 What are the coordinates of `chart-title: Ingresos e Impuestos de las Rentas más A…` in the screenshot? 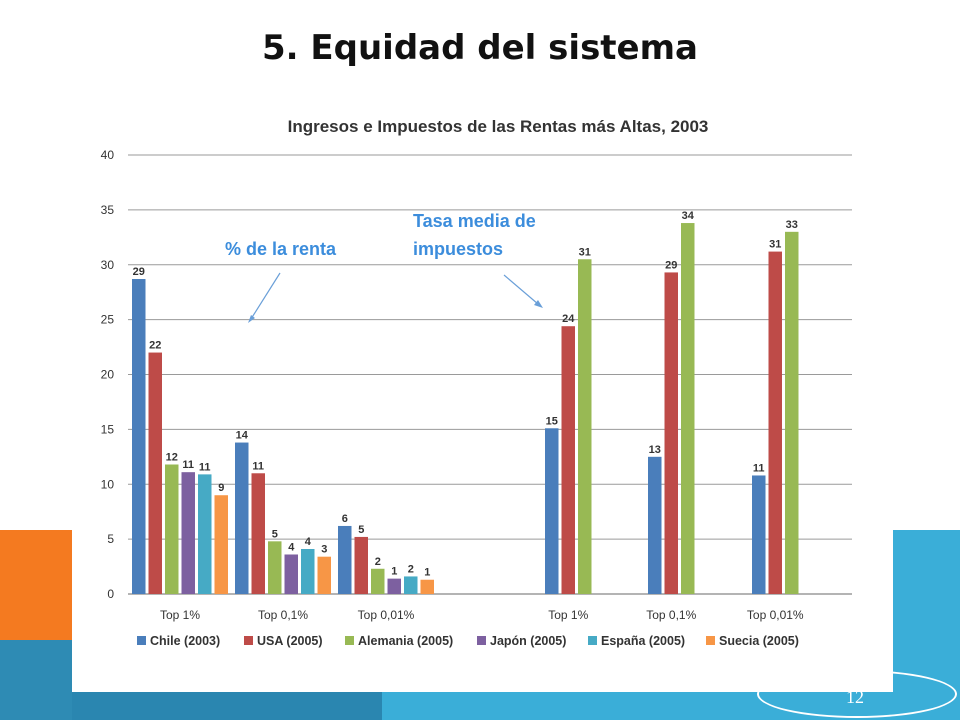 It's located at (498, 126).